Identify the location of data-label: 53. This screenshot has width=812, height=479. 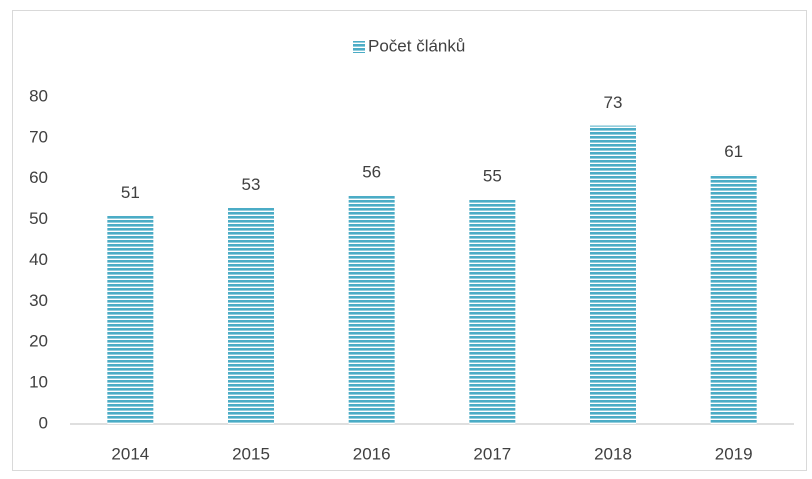
(251, 184).